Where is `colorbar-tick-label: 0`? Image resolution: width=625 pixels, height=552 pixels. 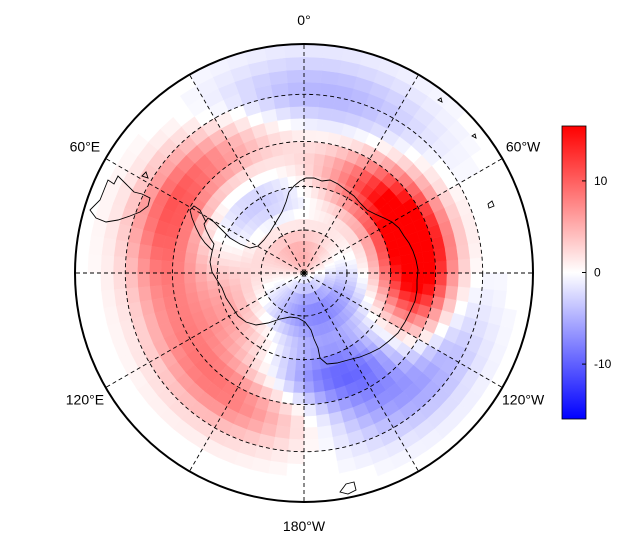 colorbar-tick-label: 0 is located at coordinates (597, 273).